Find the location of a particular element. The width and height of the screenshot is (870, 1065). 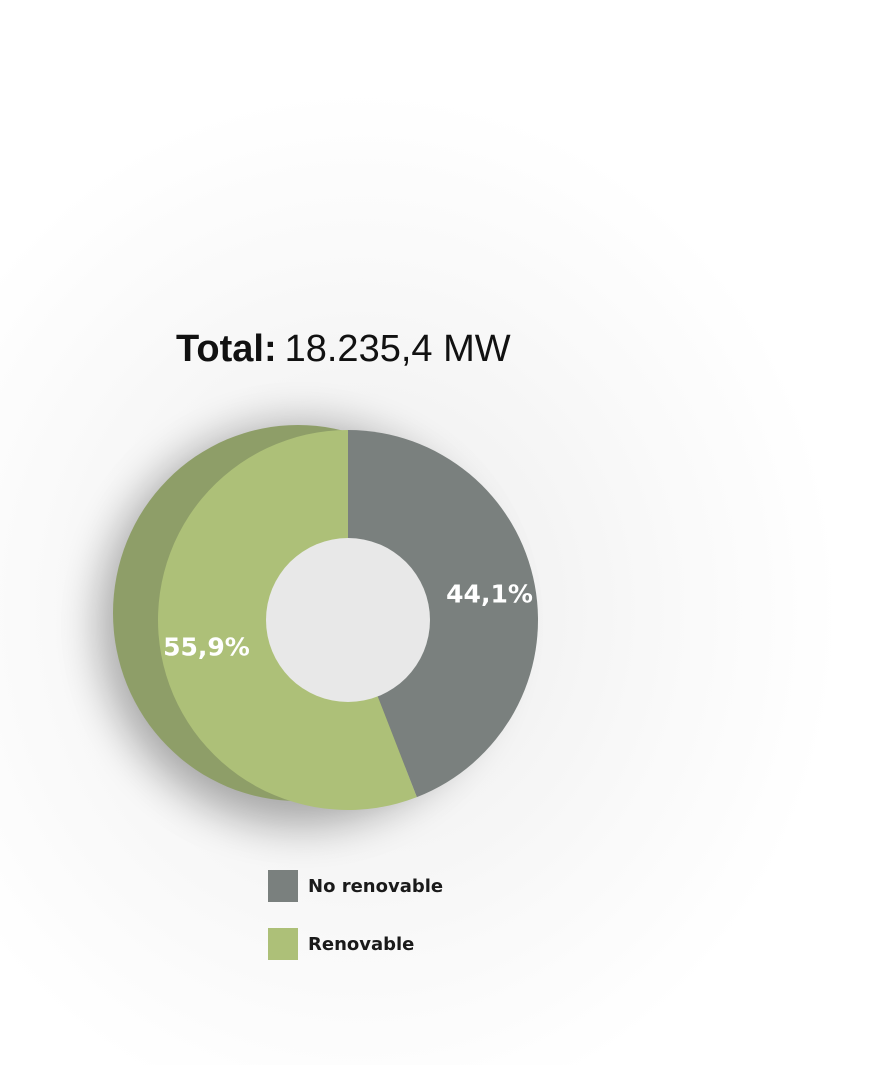

pie-slice-no-renovable is located at coordinates (443, 614).